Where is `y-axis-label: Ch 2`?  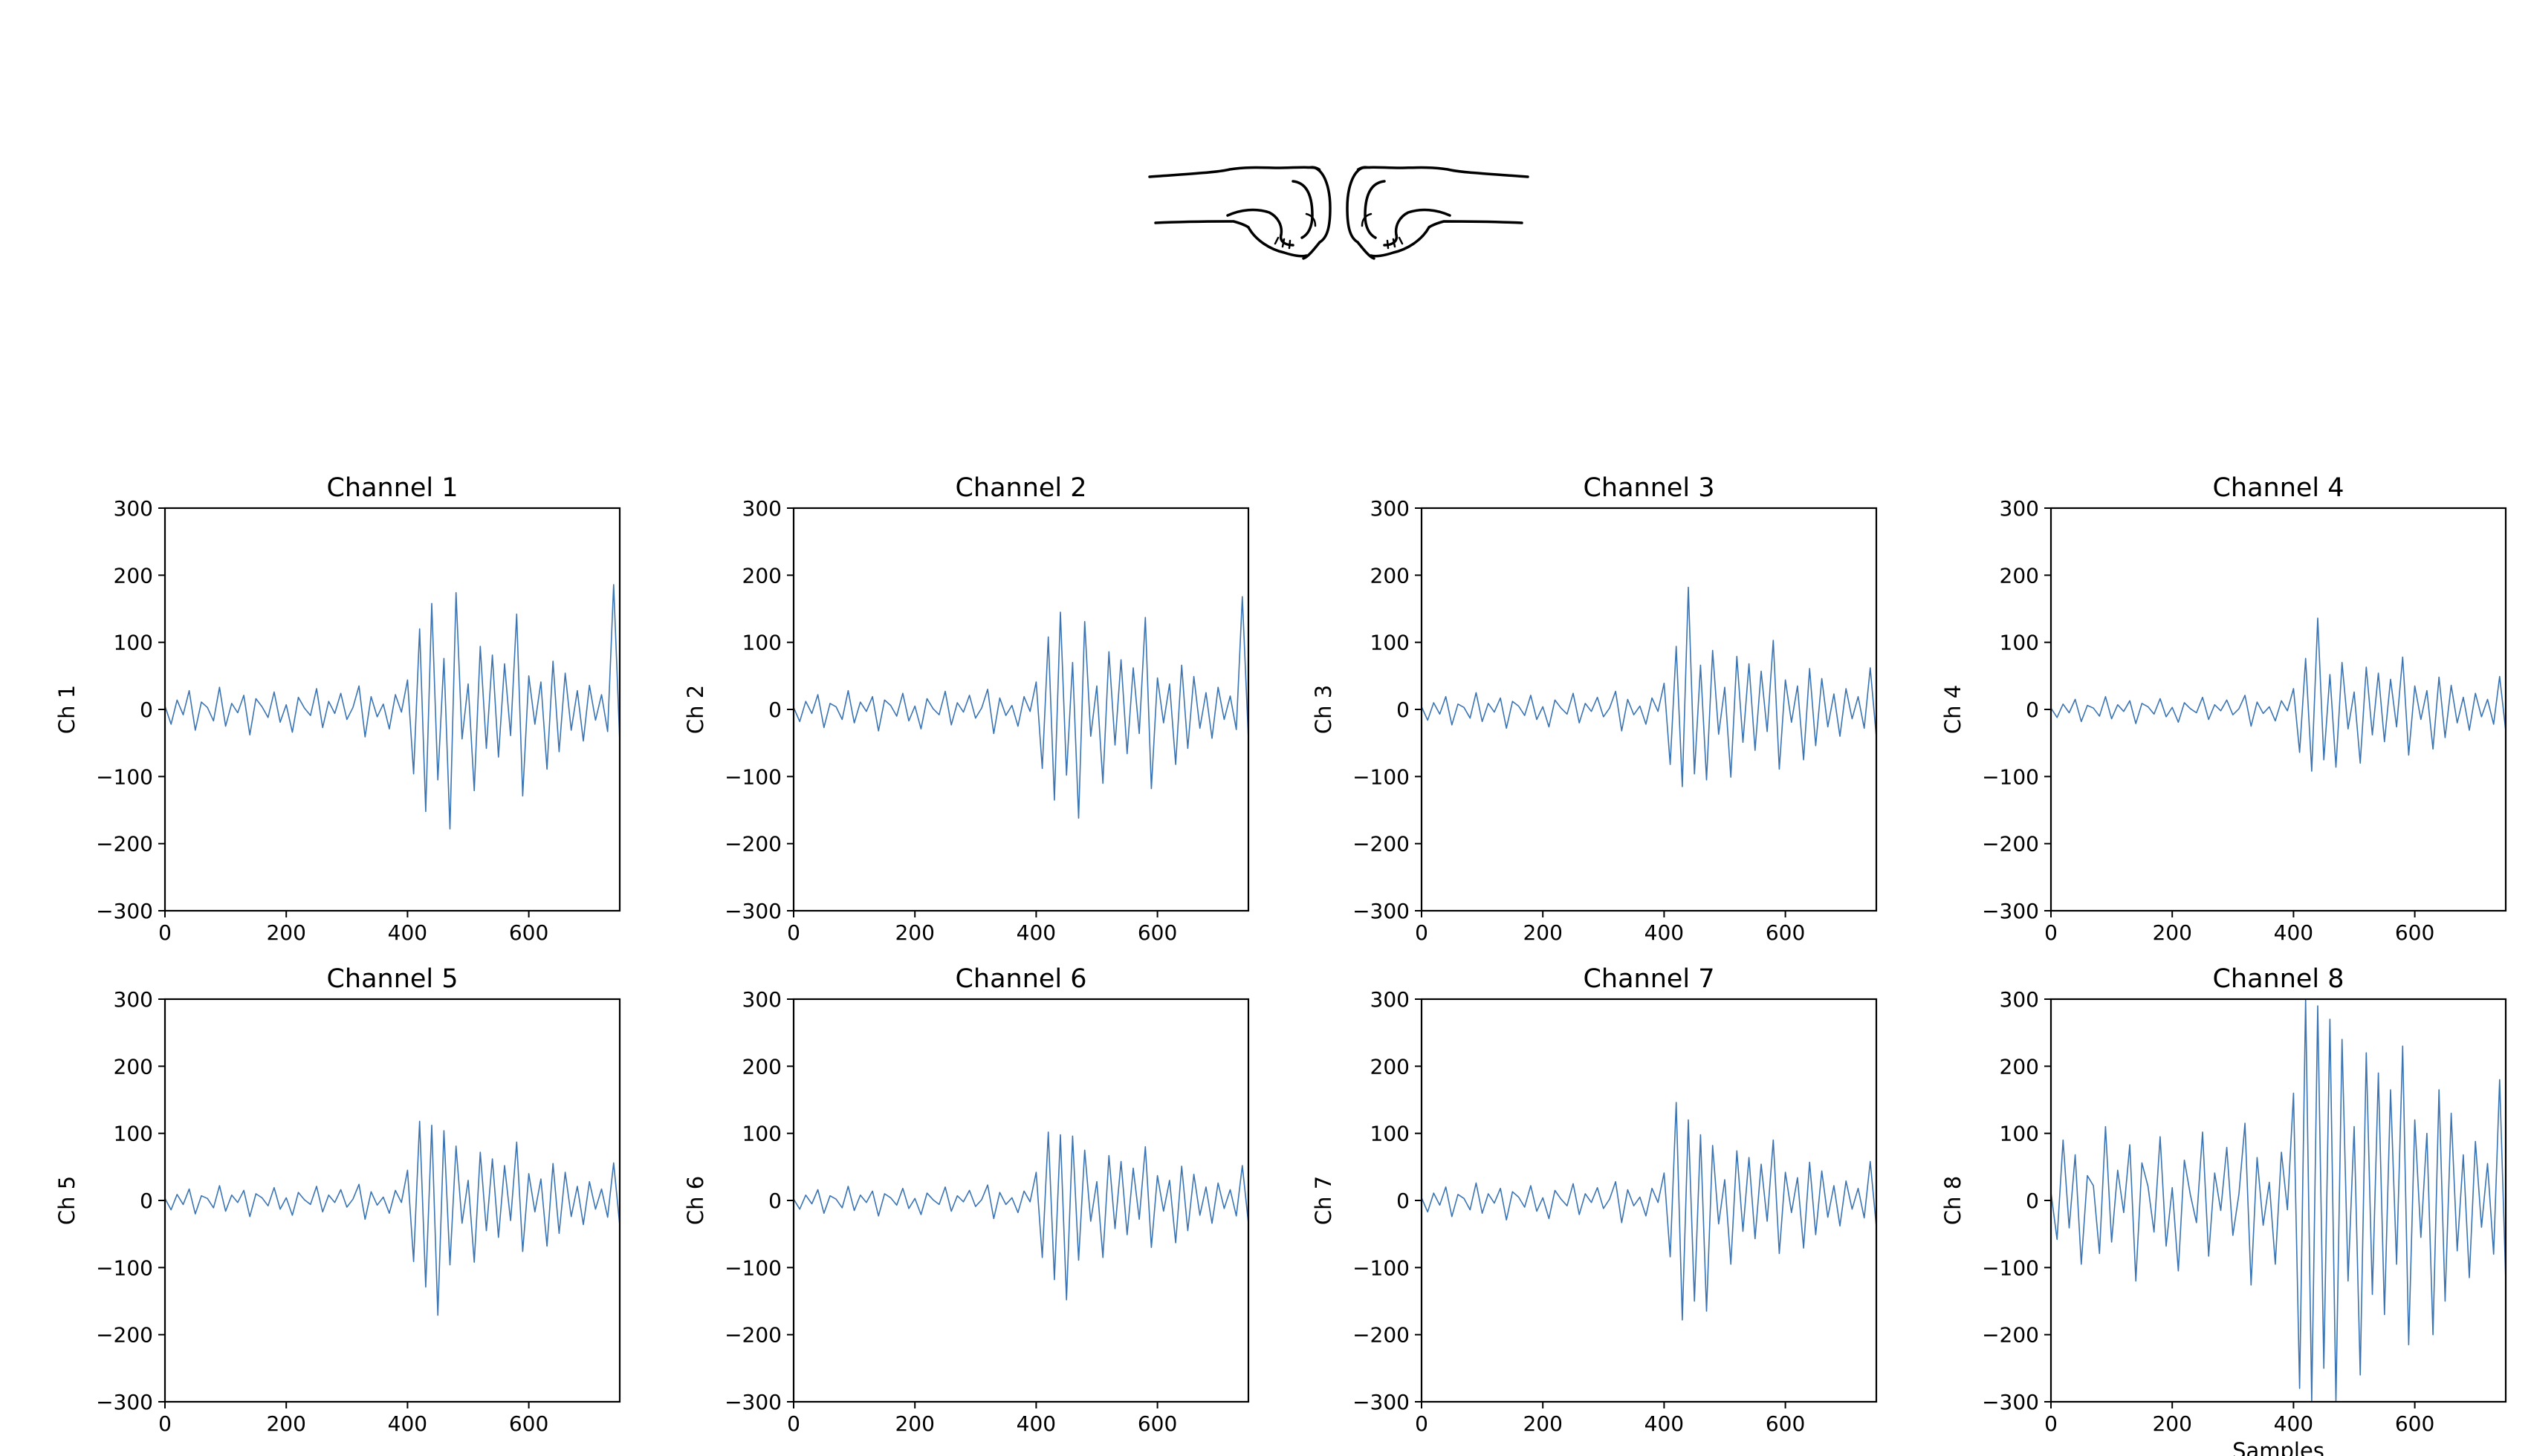 y-axis-label: Ch 2 is located at coordinates (695, 710).